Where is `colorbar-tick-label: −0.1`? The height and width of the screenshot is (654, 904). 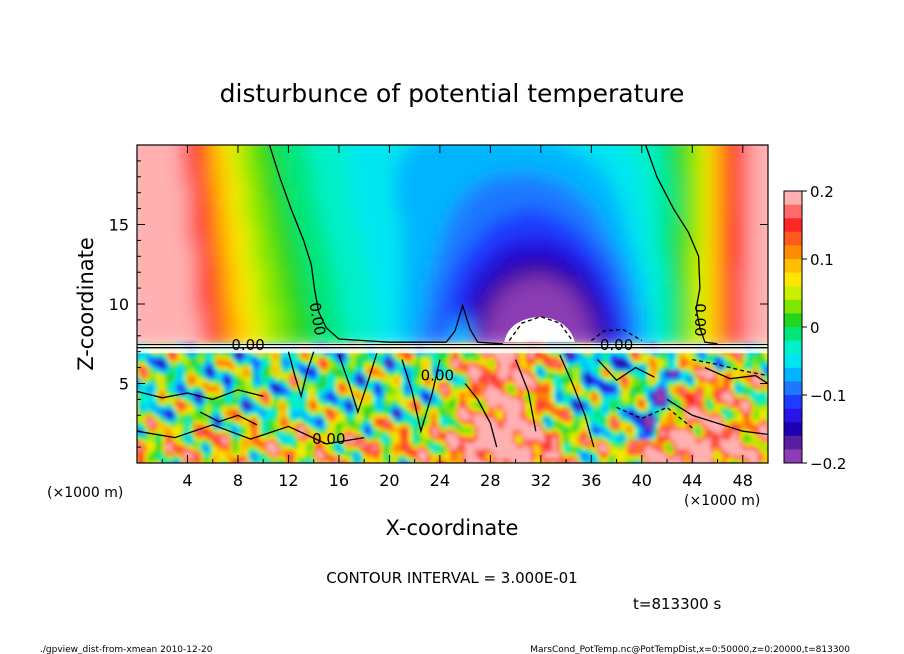 colorbar-tick-label: −0.1 is located at coordinates (828, 396).